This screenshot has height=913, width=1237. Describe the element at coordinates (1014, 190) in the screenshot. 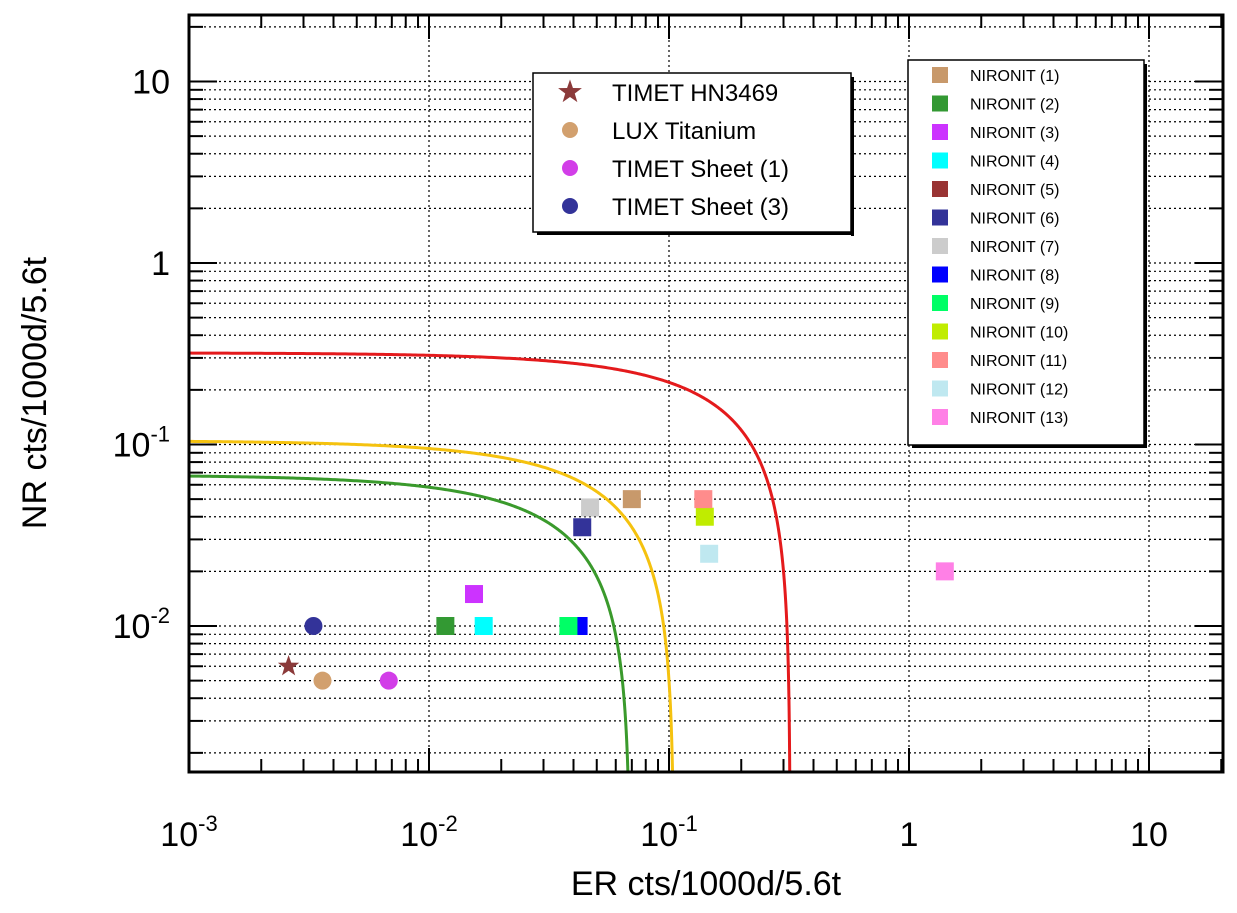

I see `legend-label: NIRONIT (5)` at that location.